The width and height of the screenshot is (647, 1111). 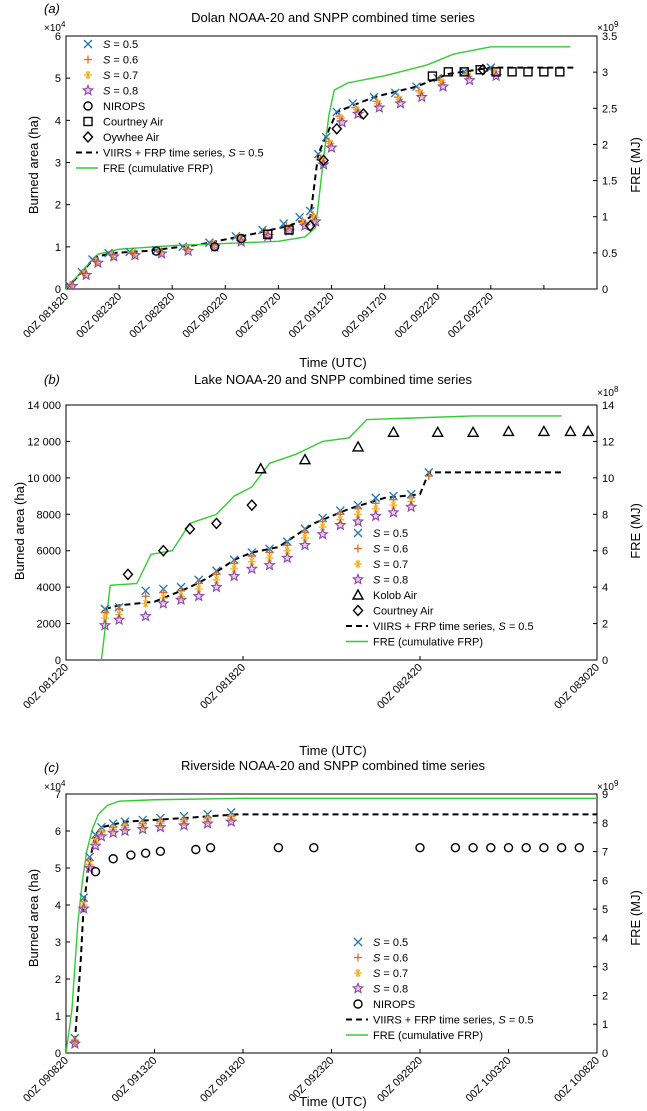 What do you see at coordinates (19, 531) in the screenshot?
I see `y-axis-label: Burned area (ha)` at bounding box center [19, 531].